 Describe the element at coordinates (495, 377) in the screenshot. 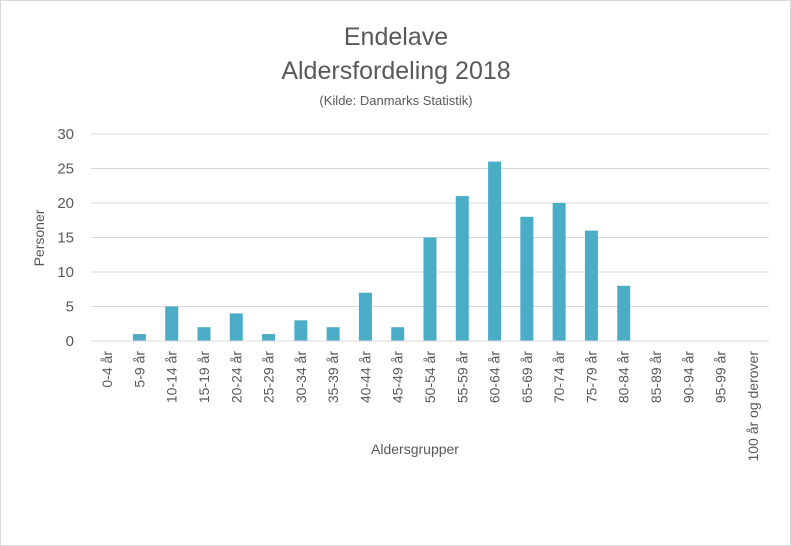

I see `x-tick-label: 60-64 år` at that location.